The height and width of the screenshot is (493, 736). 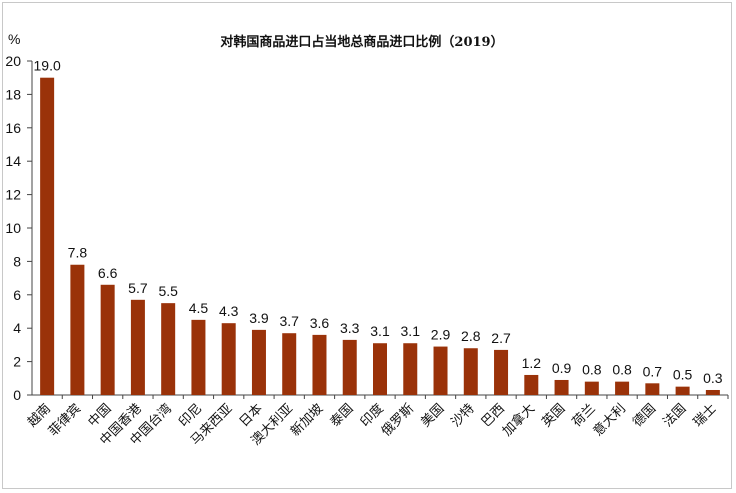 What do you see at coordinates (289, 321) in the screenshot?
I see `data-label: 3.7` at bounding box center [289, 321].